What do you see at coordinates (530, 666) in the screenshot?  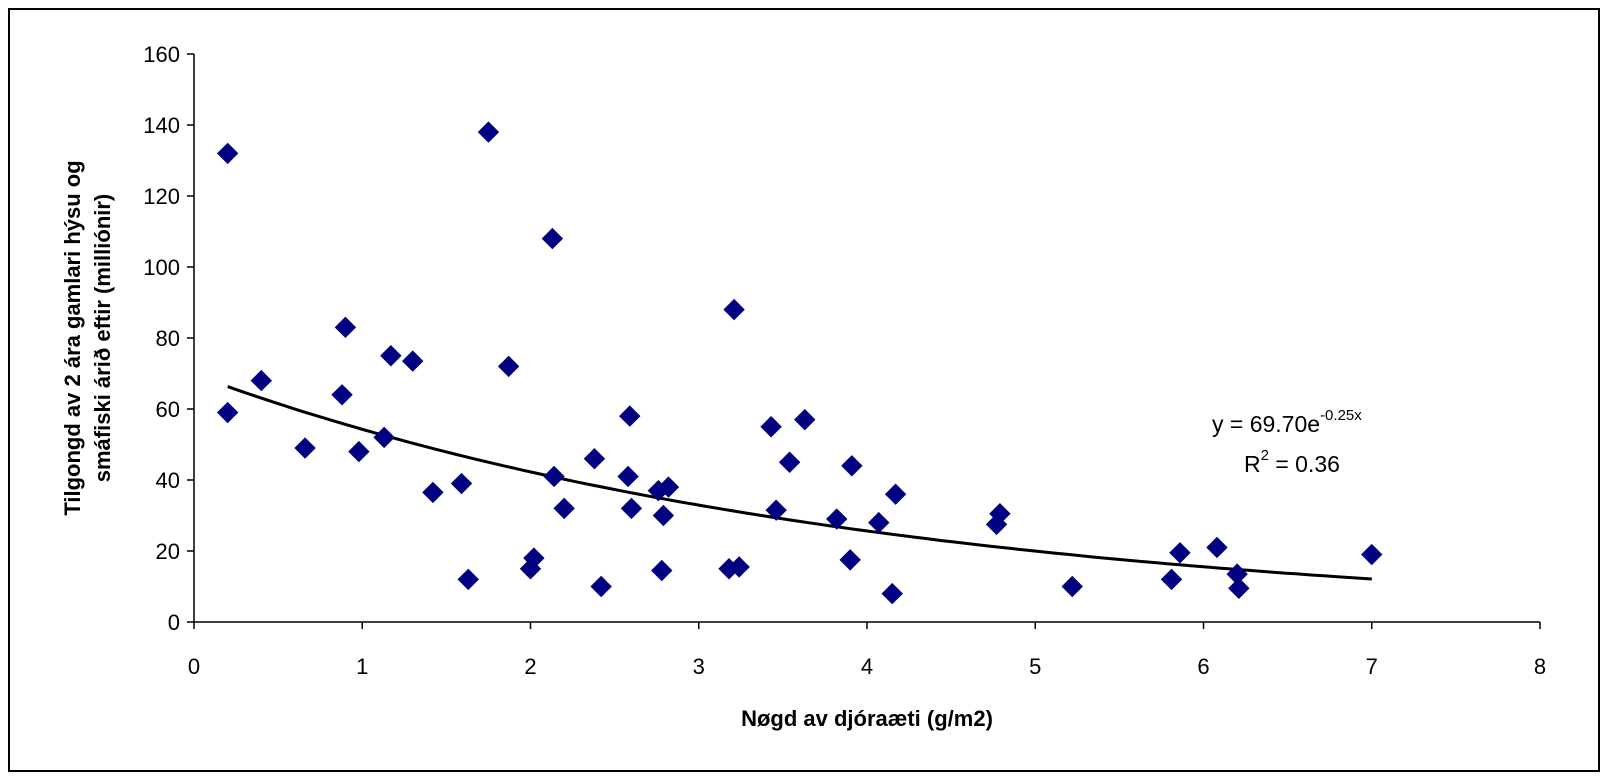 I see `x-tick-label: 2` at bounding box center [530, 666].